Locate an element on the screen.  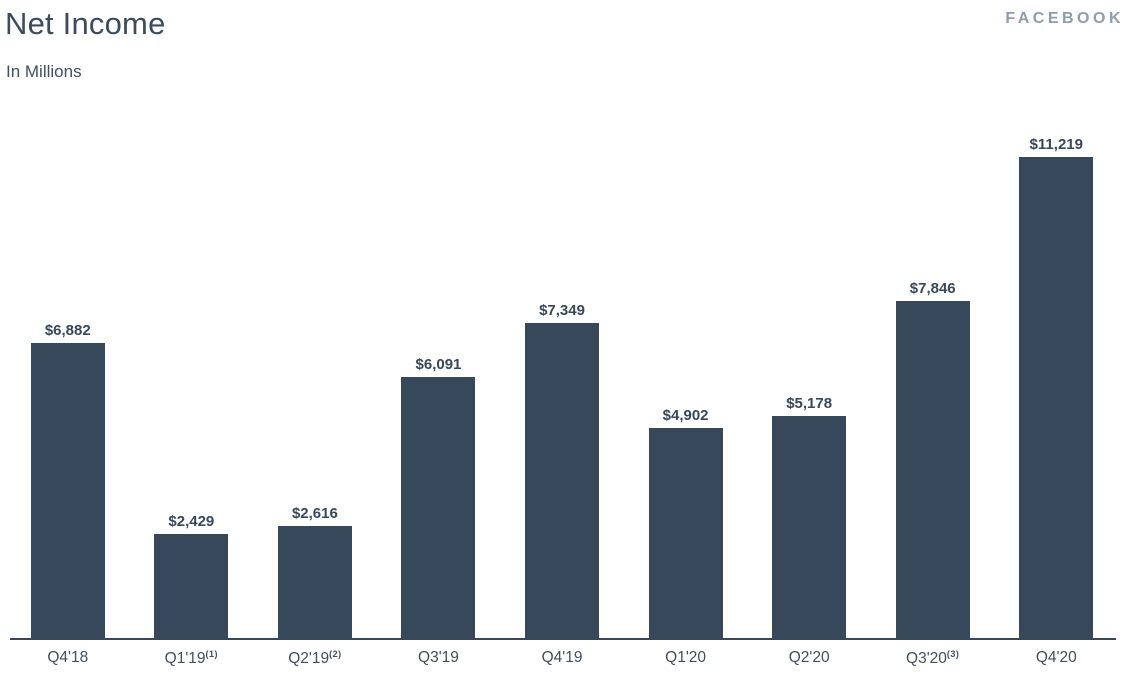
bar-column: $4,902 is located at coordinates (686, 522).